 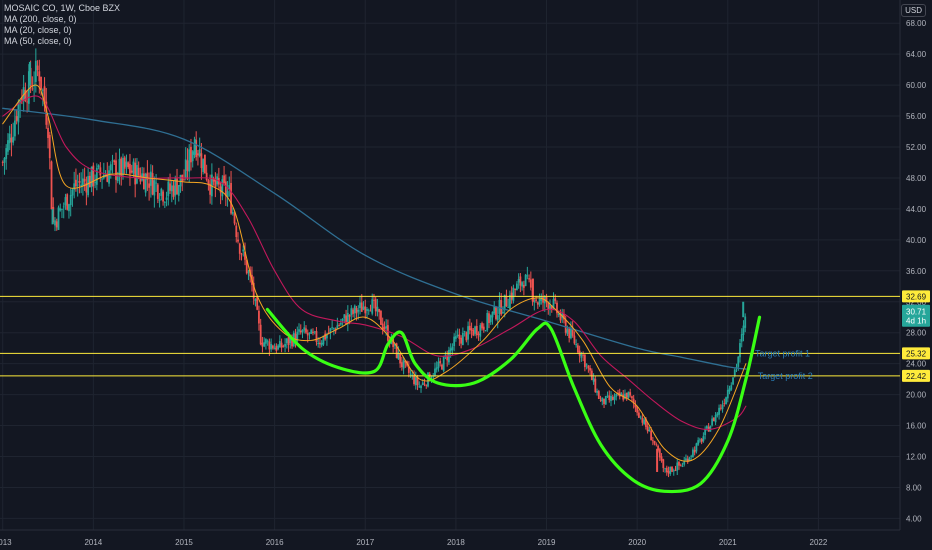 I want to click on level-price-tag, so click(x=916, y=296).